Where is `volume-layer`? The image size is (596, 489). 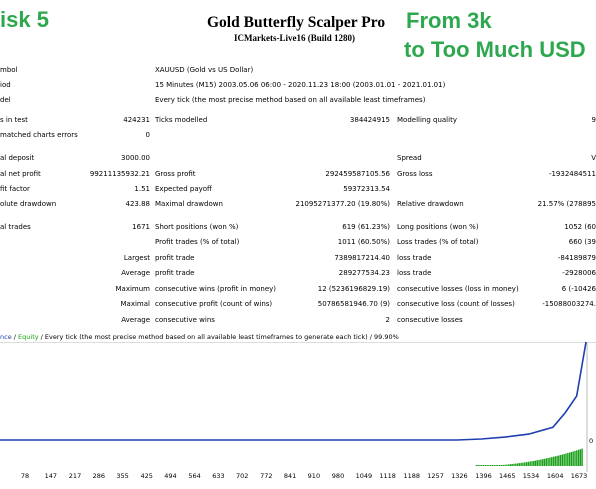 volume-layer is located at coordinates (529, 457).